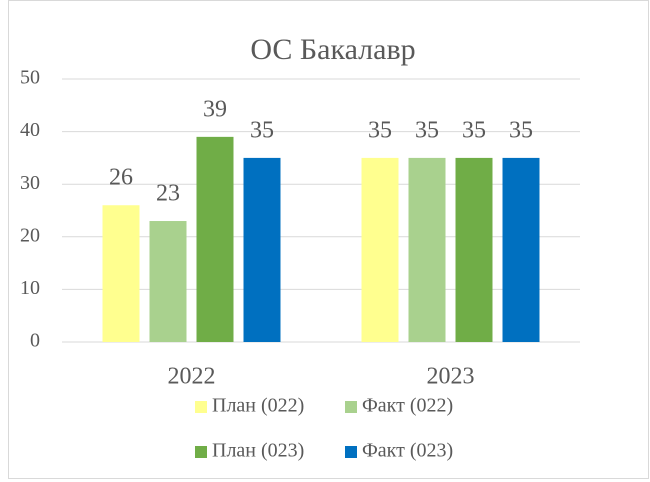 This screenshot has height=482, width=650. What do you see at coordinates (407, 406) in the screenshot?
I see `legend-label: Факт (022)` at bounding box center [407, 406].